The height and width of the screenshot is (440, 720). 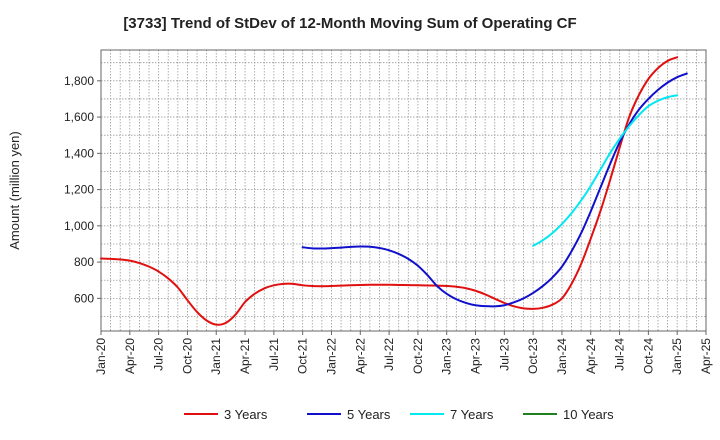 I want to click on x-tick-label: Oct-23, so click(x=533, y=356).